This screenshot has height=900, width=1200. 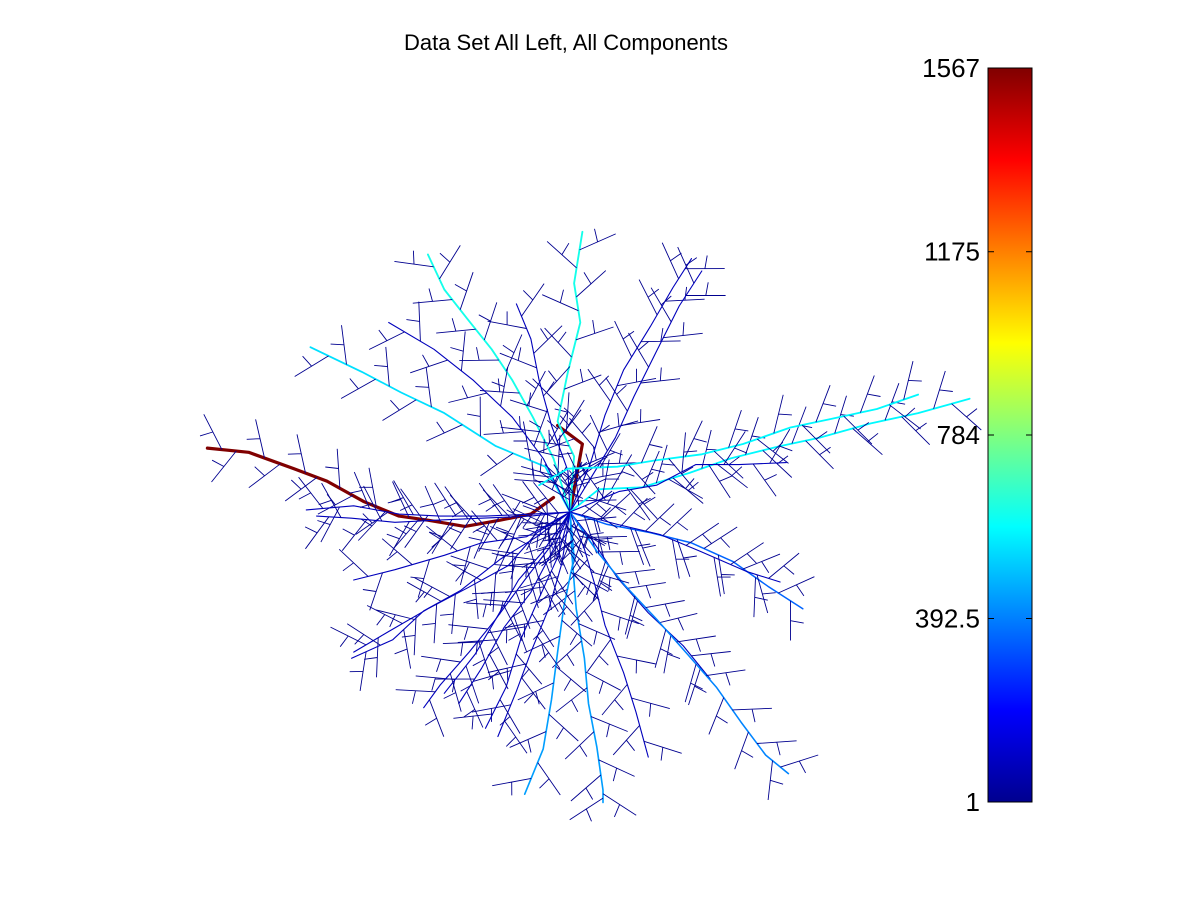 What do you see at coordinates (566, 42) in the screenshot?
I see `chart-title: Data Set All Left, All Components` at bounding box center [566, 42].